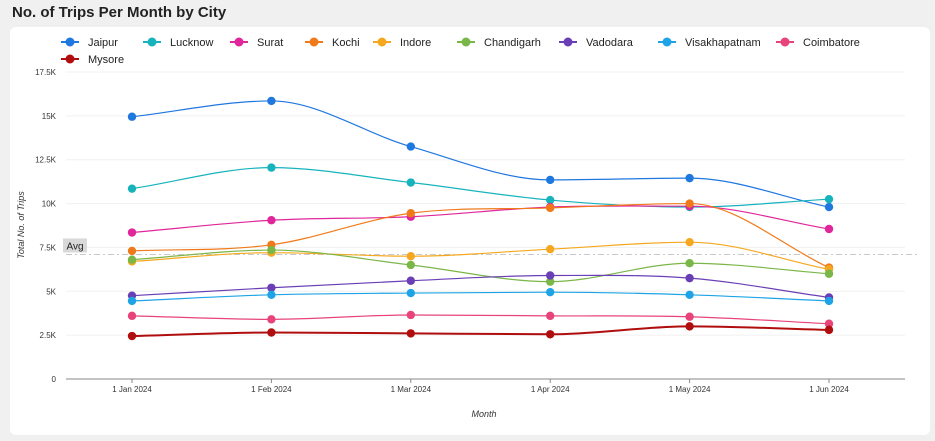 The width and height of the screenshot is (935, 441). Describe the element at coordinates (270, 43) in the screenshot. I see `legend-label: Surat` at that location.